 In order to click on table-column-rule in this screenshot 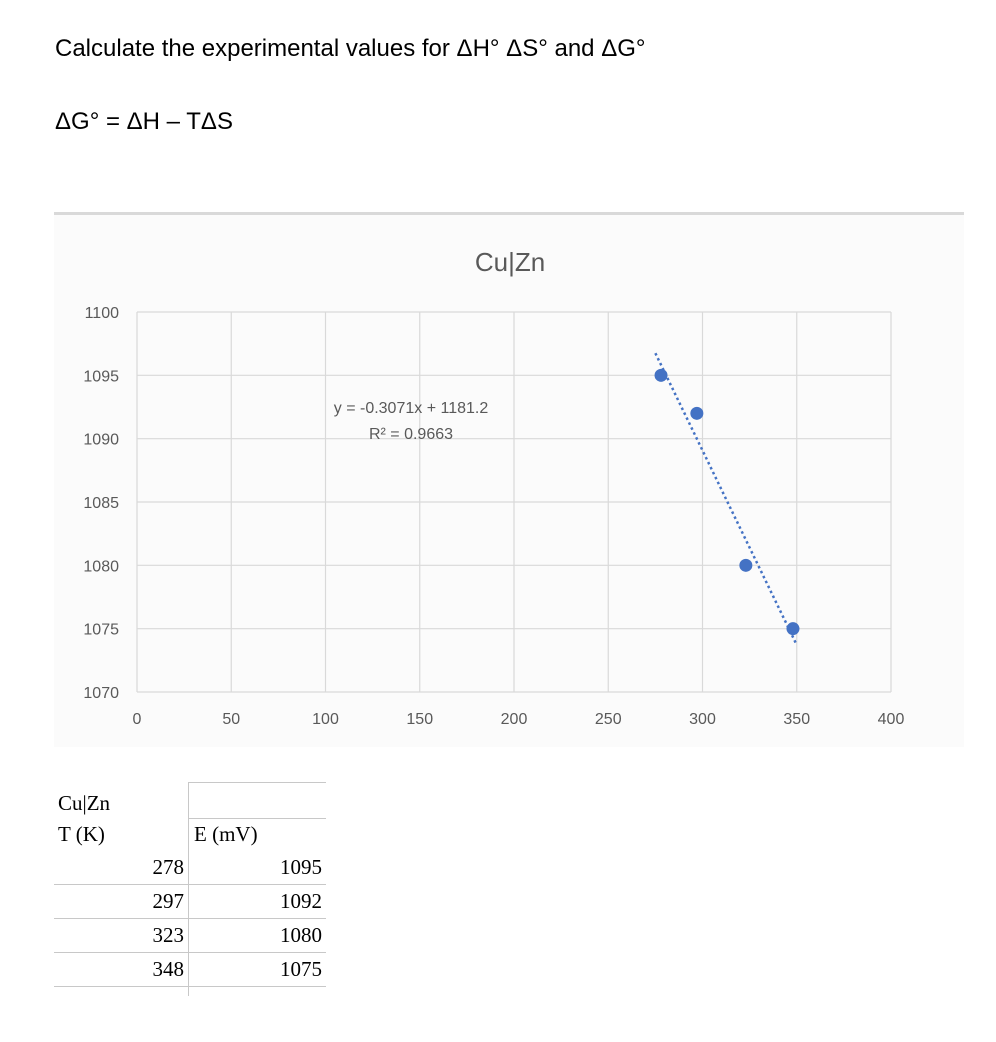, I will do `click(188, 889)`.